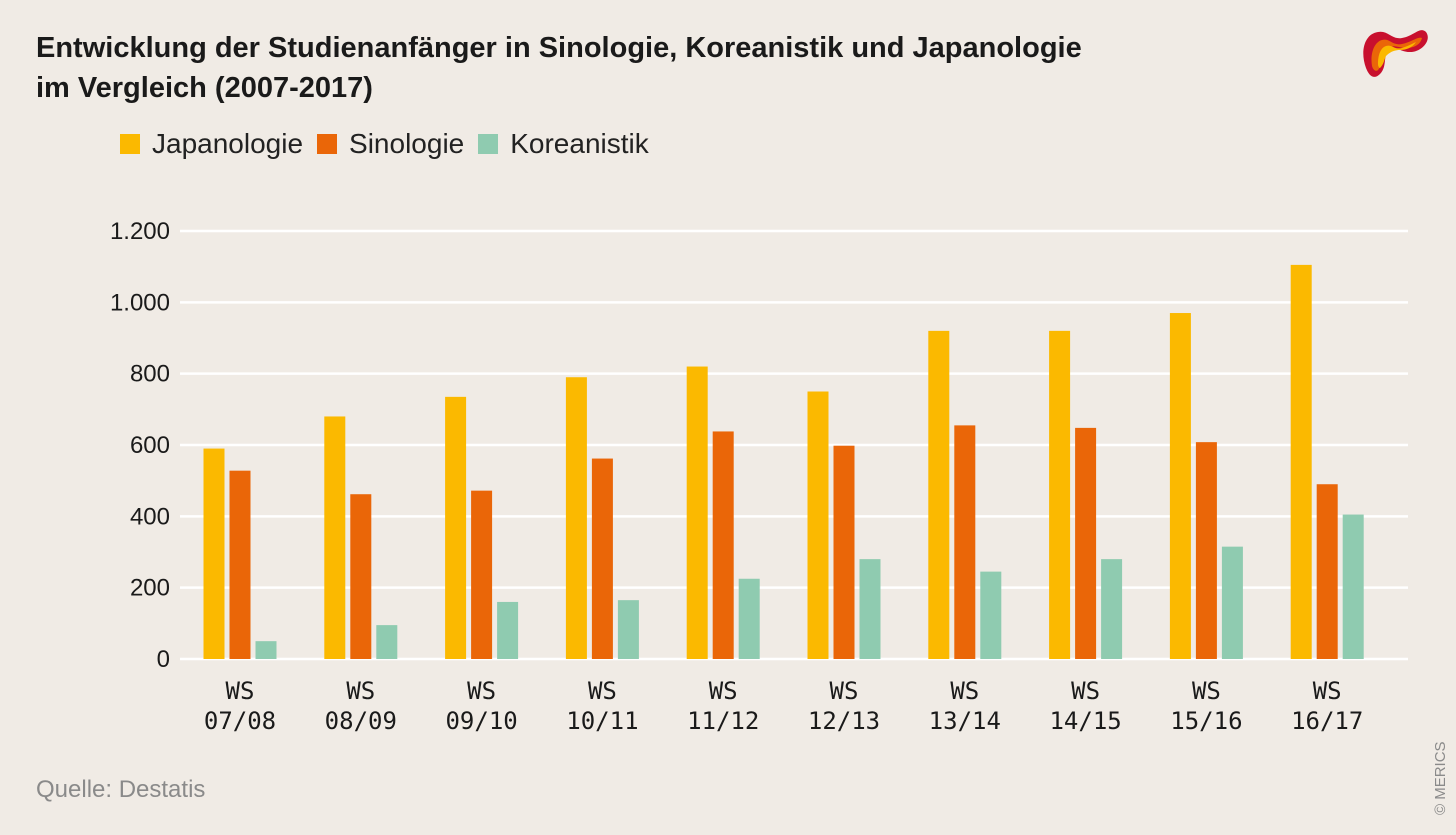 This screenshot has width=1456, height=835. Describe the element at coordinates (481, 721) in the screenshot. I see `x-tick-label: 09/10` at that location.